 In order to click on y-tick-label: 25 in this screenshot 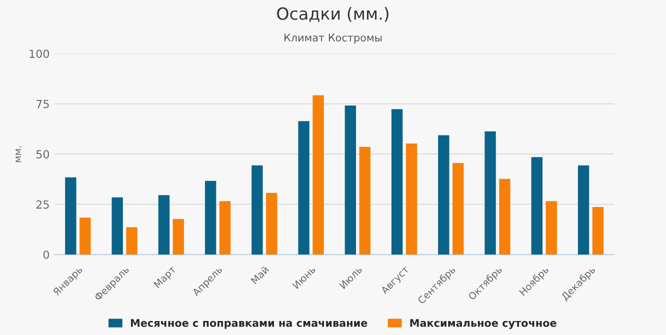, I will do `click(42, 204)`.